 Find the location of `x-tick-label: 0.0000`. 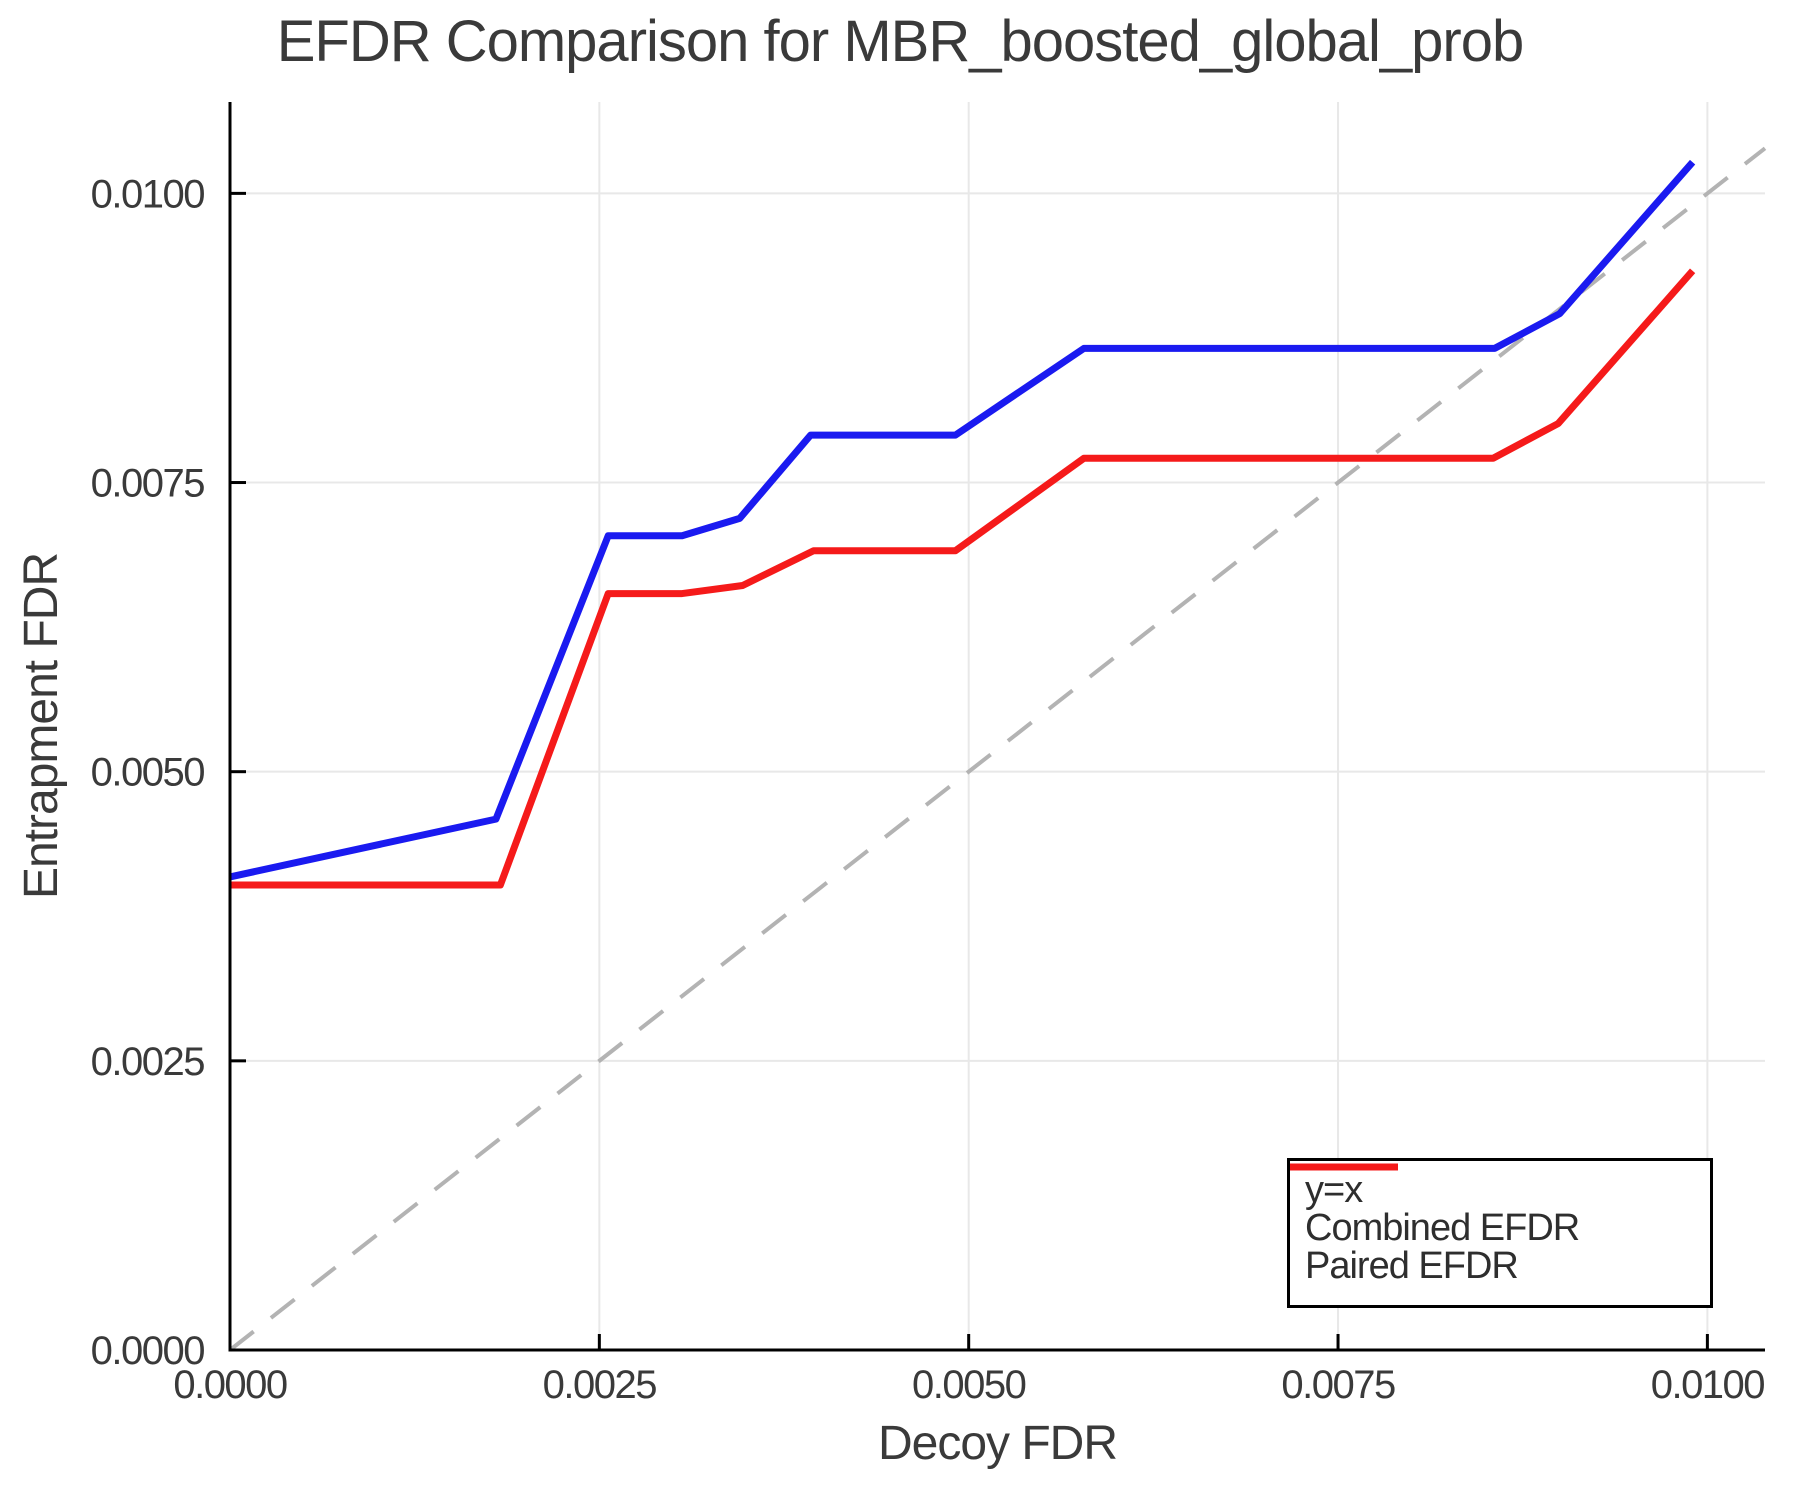

x-tick-label: 0.0000 is located at coordinates (230, 1385).